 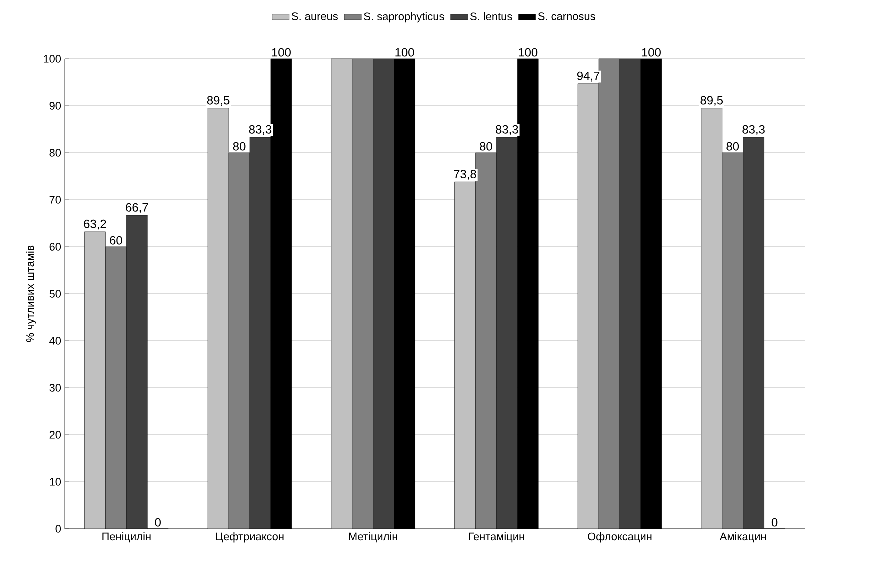 What do you see at coordinates (373, 537) in the screenshot?
I see `x-tick-label: Метіцилін` at bounding box center [373, 537].